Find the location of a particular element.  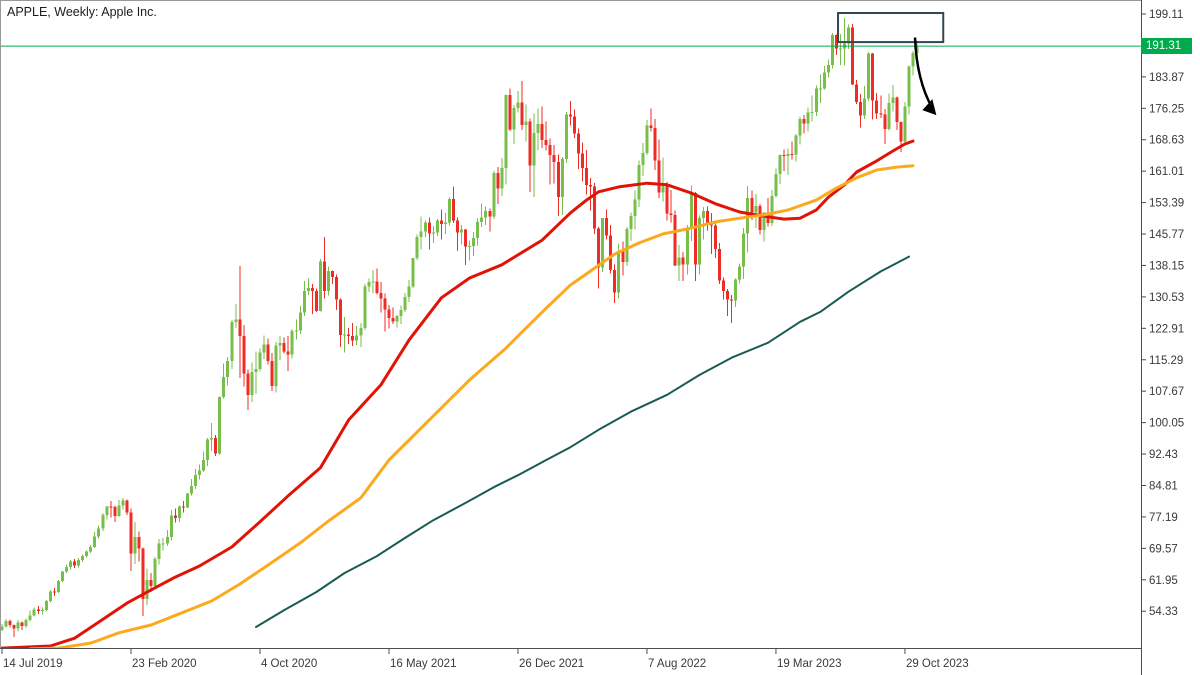

price-scale-label: 100.05 is located at coordinates (1166, 424).